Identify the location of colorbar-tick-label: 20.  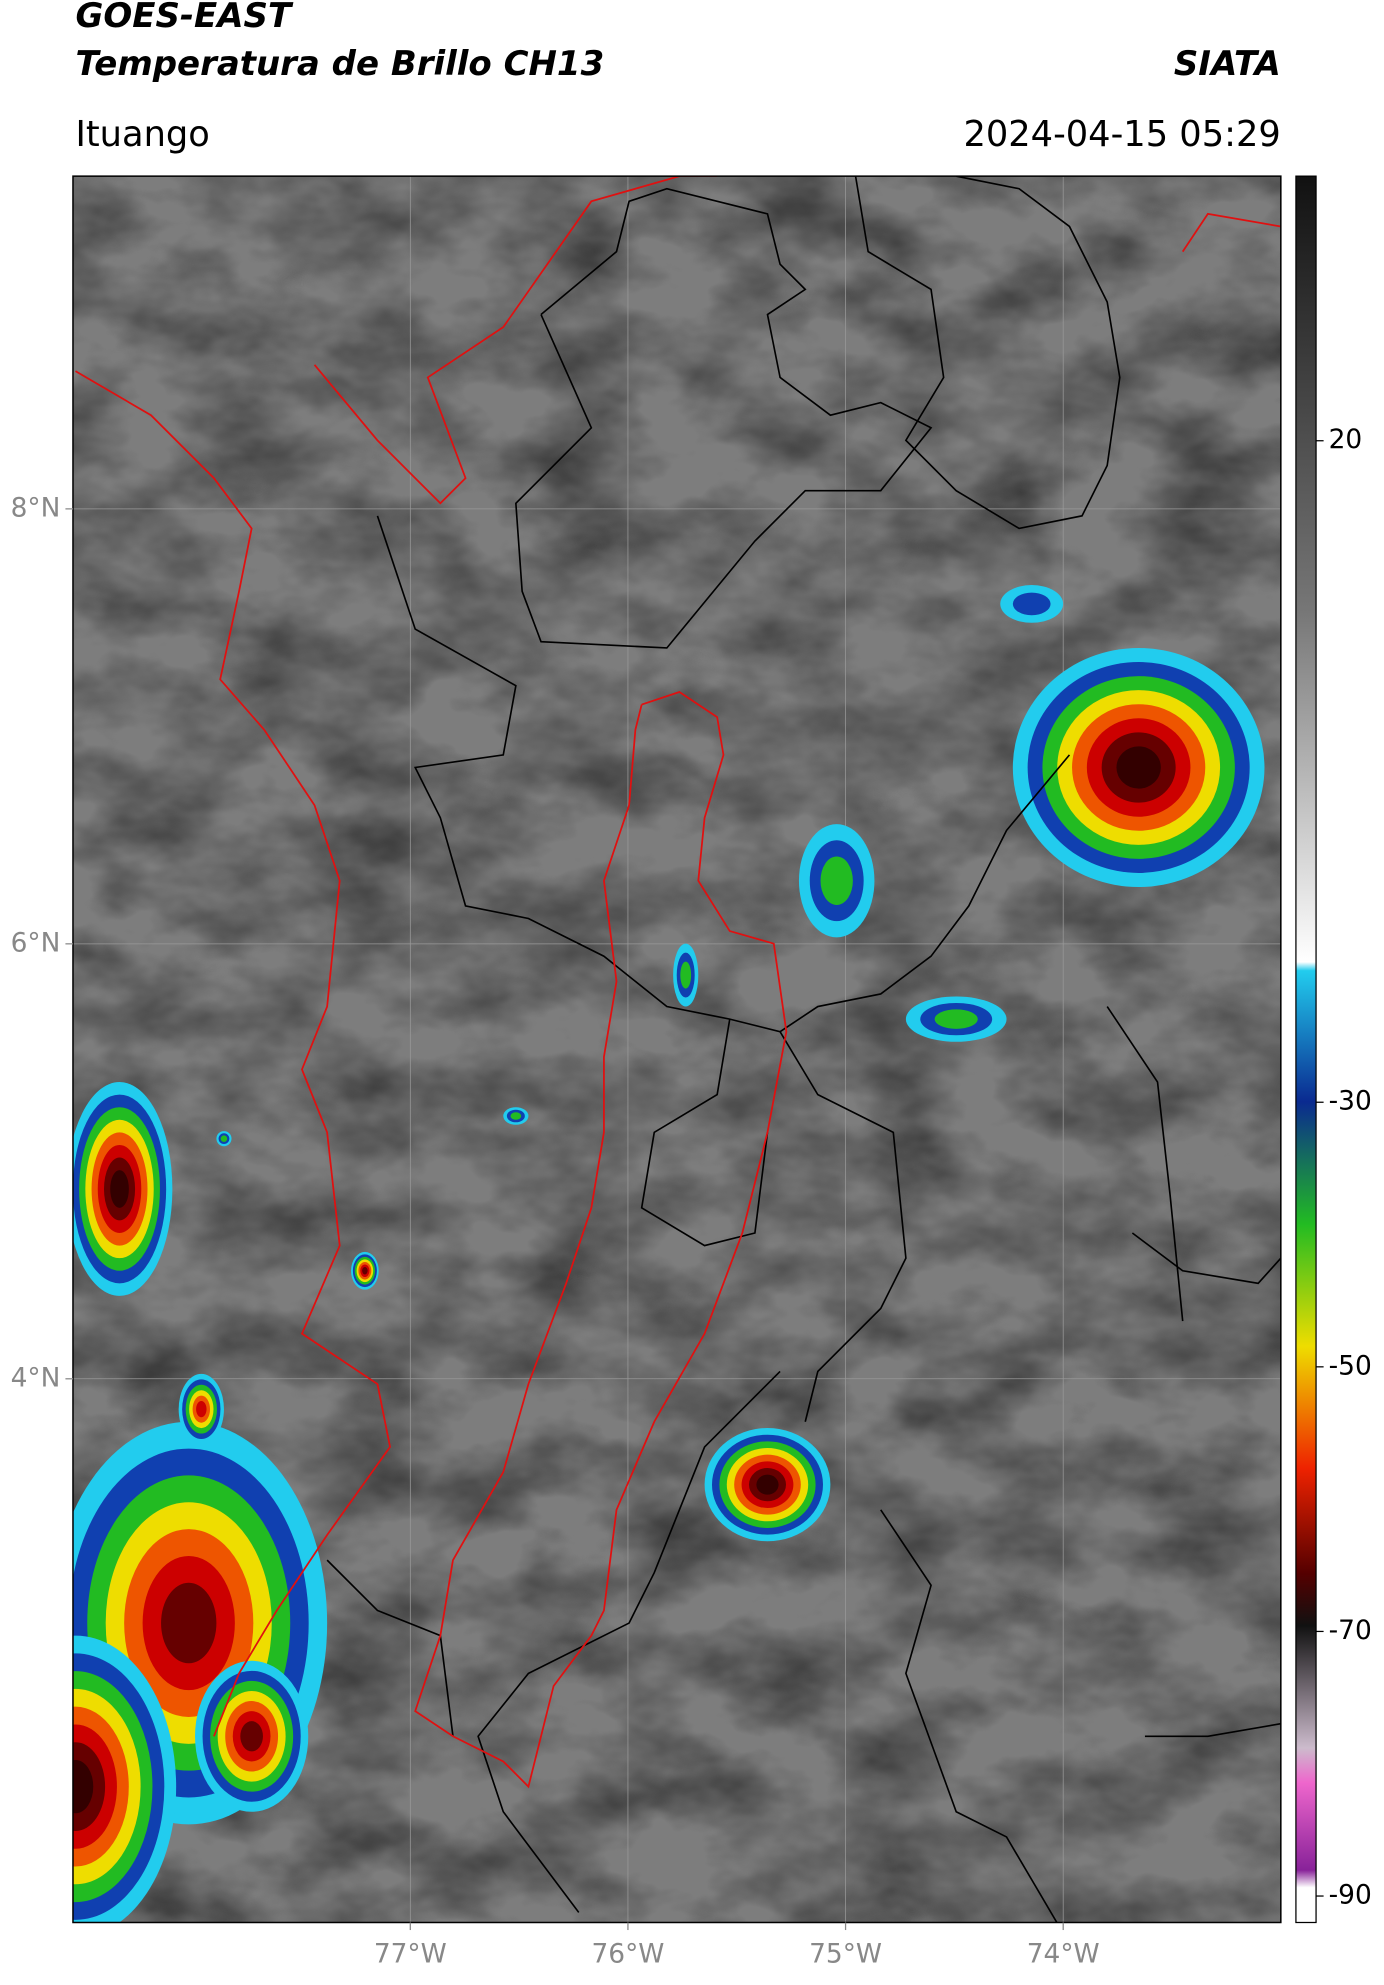
(1346, 439).